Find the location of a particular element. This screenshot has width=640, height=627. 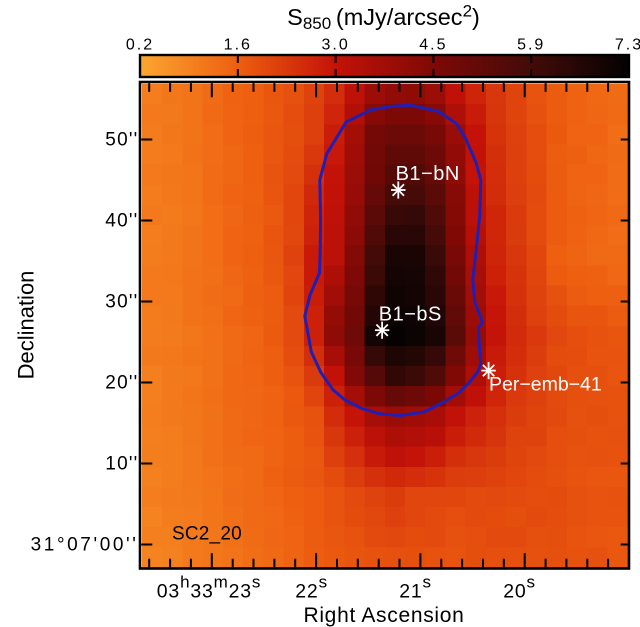

svg-text: 40'' is located at coordinates (121, 220).